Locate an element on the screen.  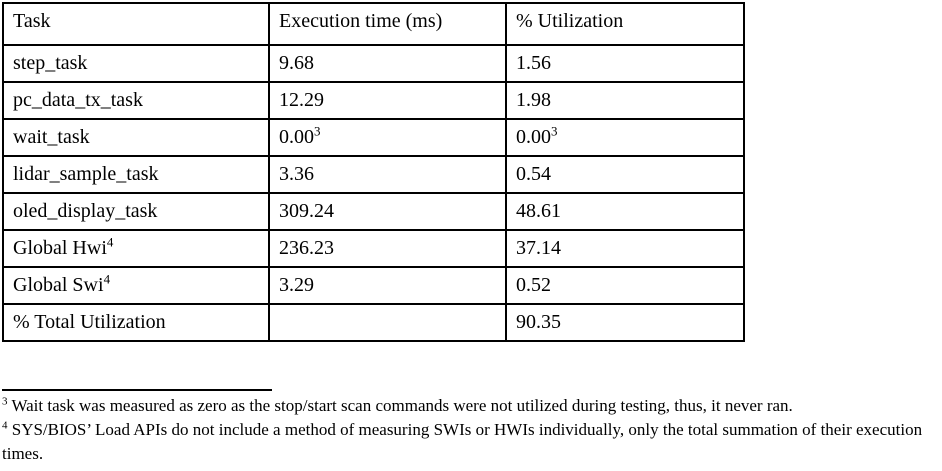
column-header-utilization: % Utilization is located at coordinates (625, 24).